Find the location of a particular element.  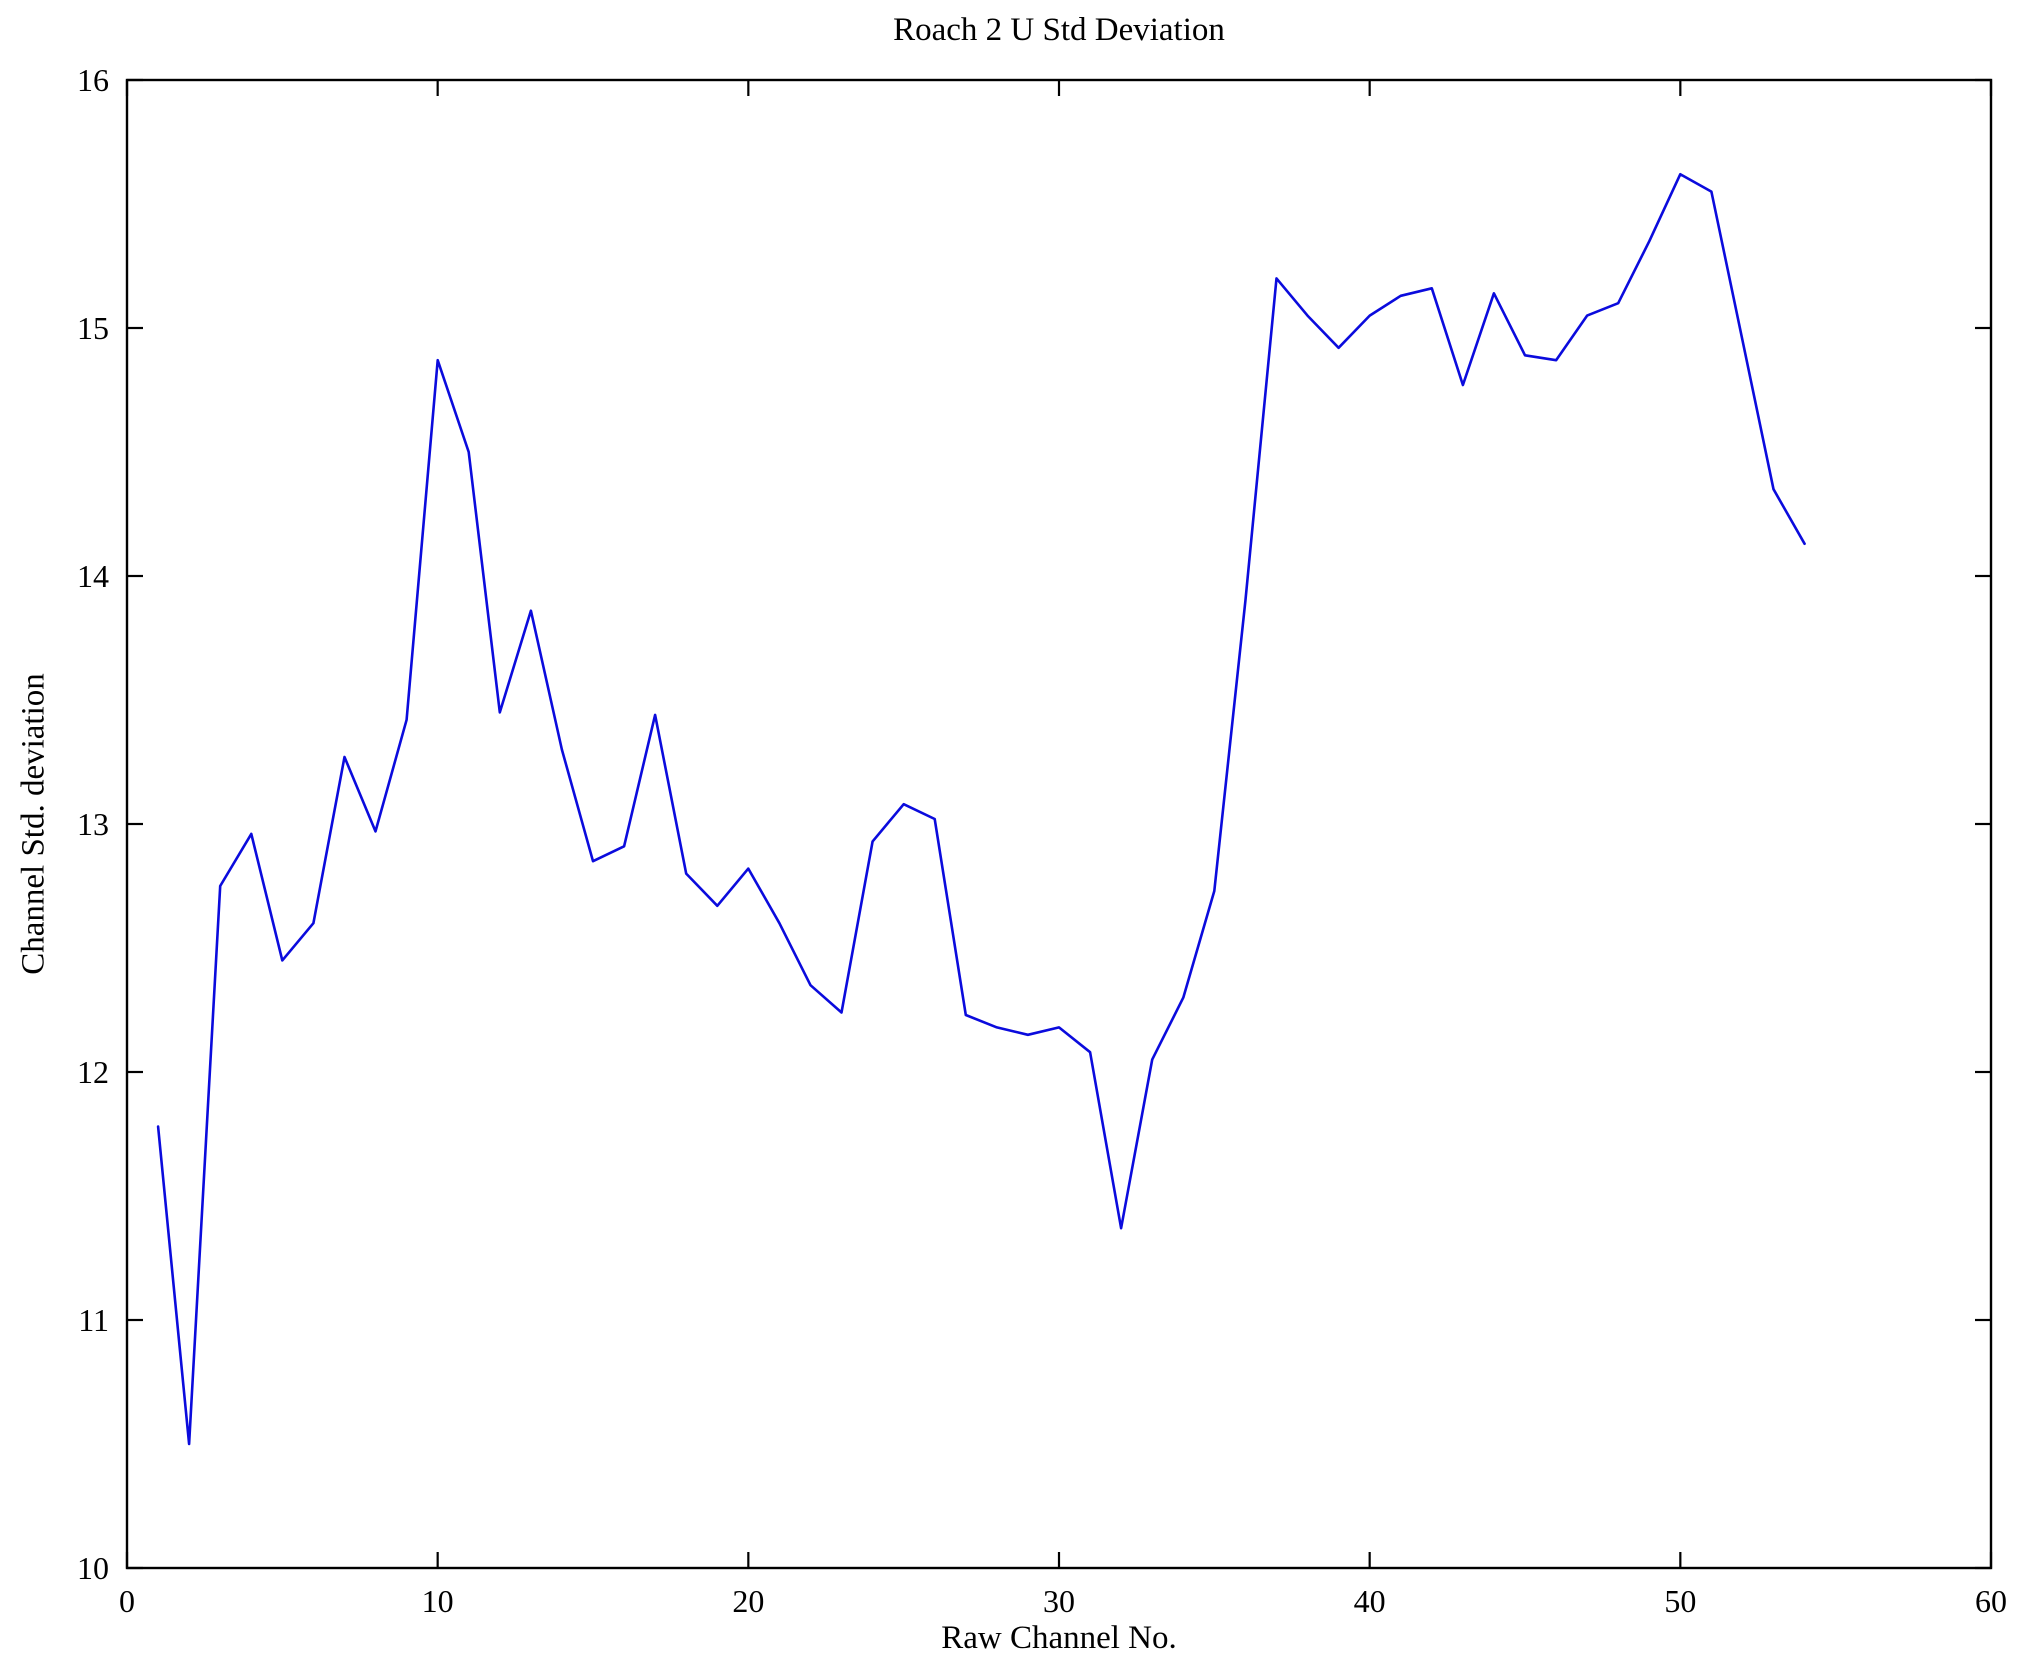

y-tick-label: 13 is located at coordinates (93, 824).